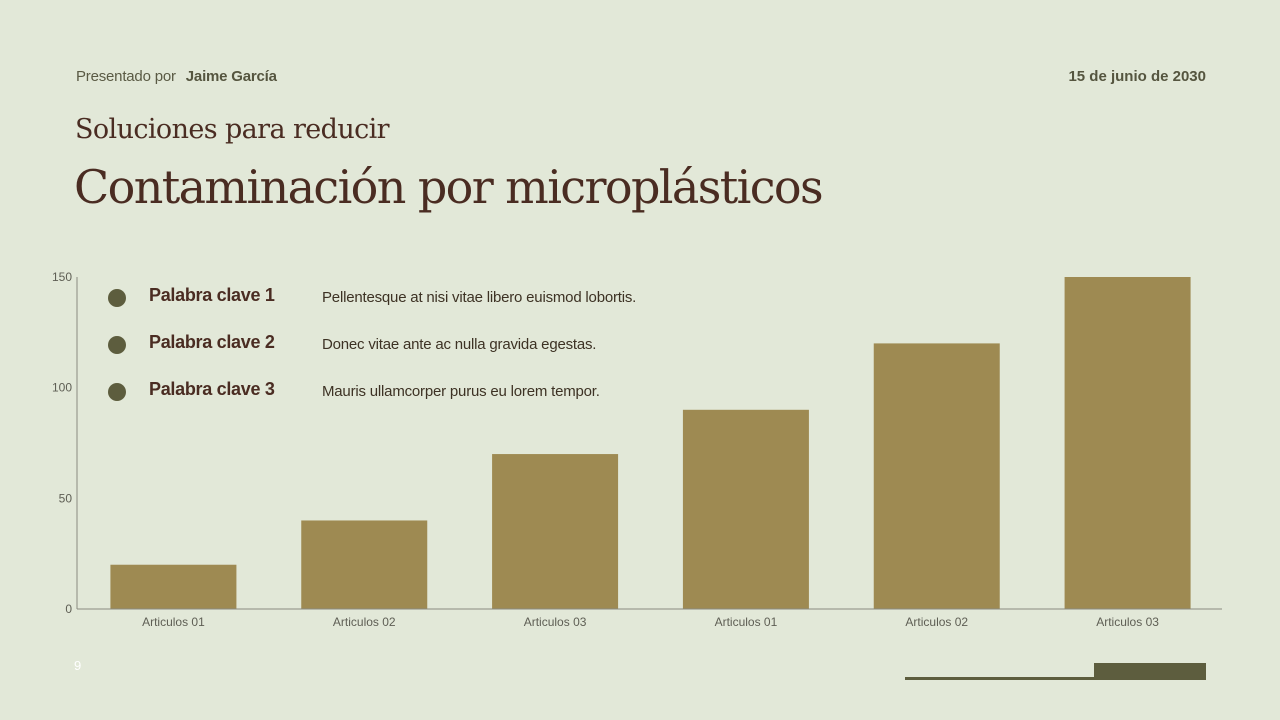  I want to click on presenter-name: Jaime García, so click(231, 76).